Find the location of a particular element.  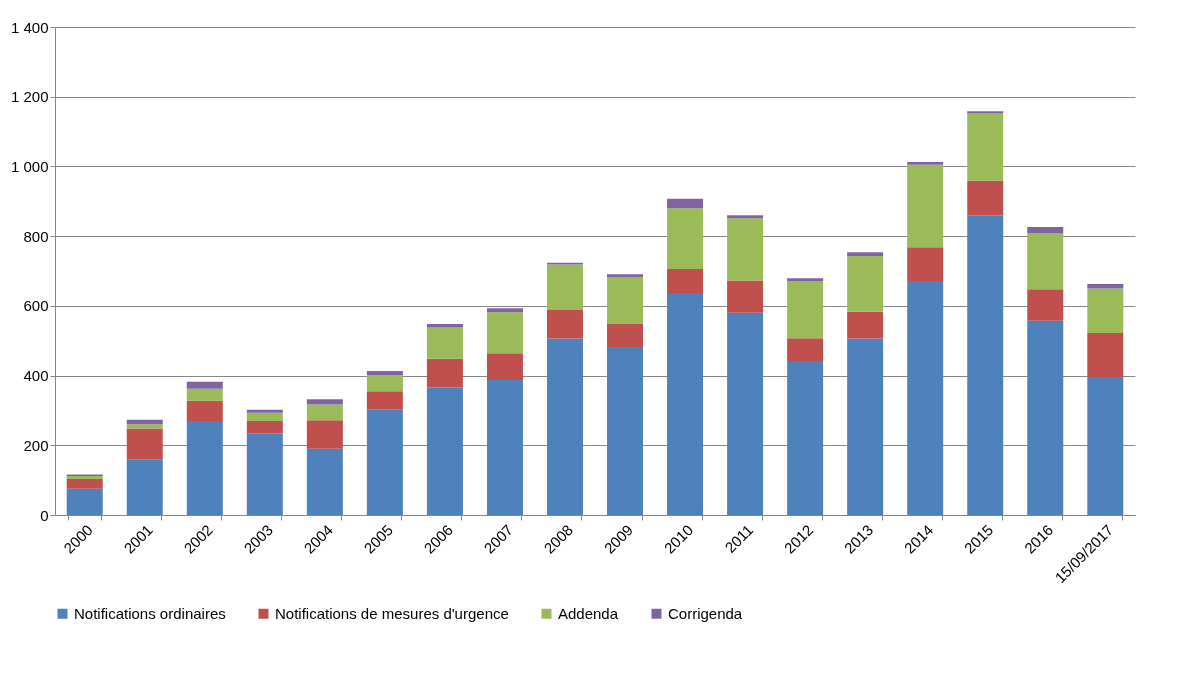

legend-label: Corrigenda is located at coordinates (705, 613).